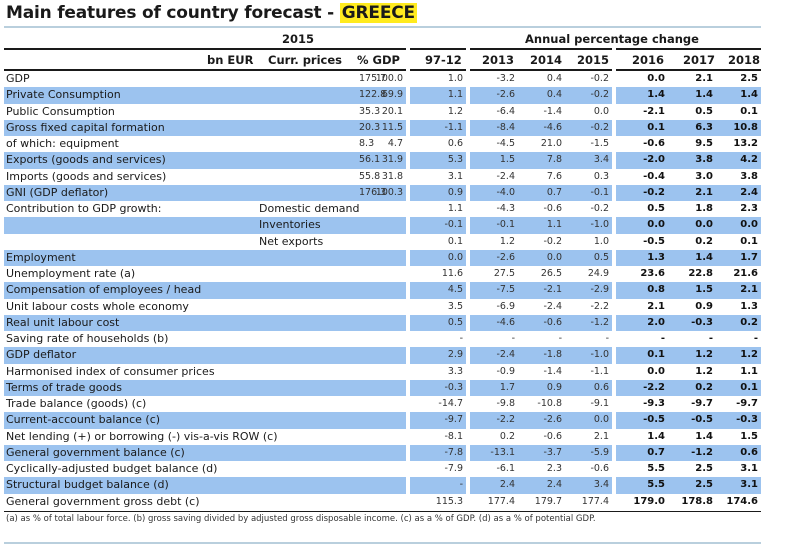 This screenshot has height=549, width=789. Describe the element at coordinates (588, 192) in the screenshot. I see `cell-2015: -0.1` at that location.